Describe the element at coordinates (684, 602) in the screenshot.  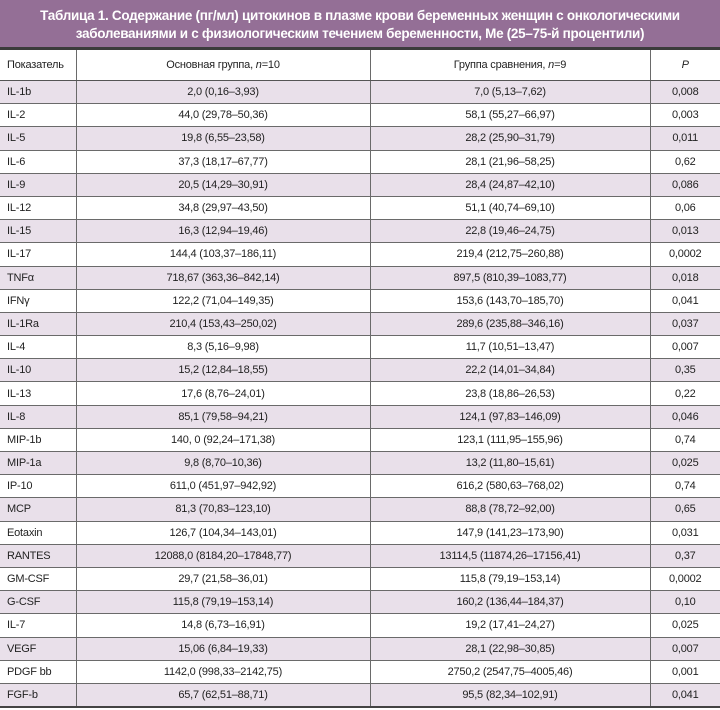
I see `cell-p-value: 0,10` at that location.